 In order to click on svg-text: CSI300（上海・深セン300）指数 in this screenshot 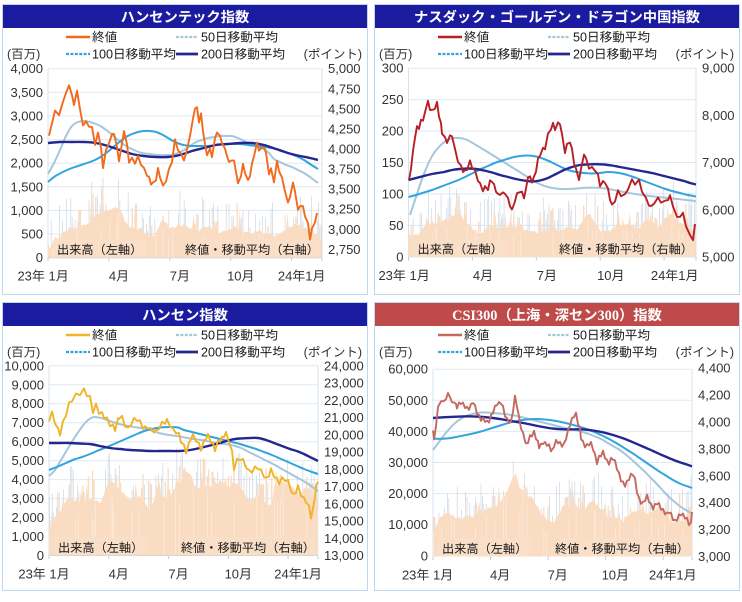, I will do `click(557, 315)`.